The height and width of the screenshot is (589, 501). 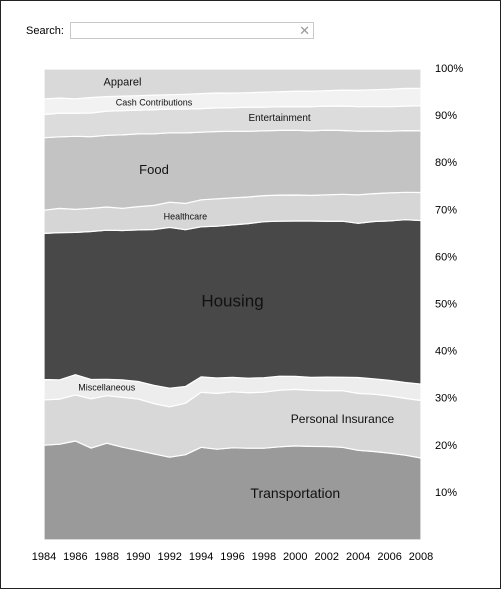 What do you see at coordinates (446, 352) in the screenshot?
I see `y-tick-label: 40%` at bounding box center [446, 352].